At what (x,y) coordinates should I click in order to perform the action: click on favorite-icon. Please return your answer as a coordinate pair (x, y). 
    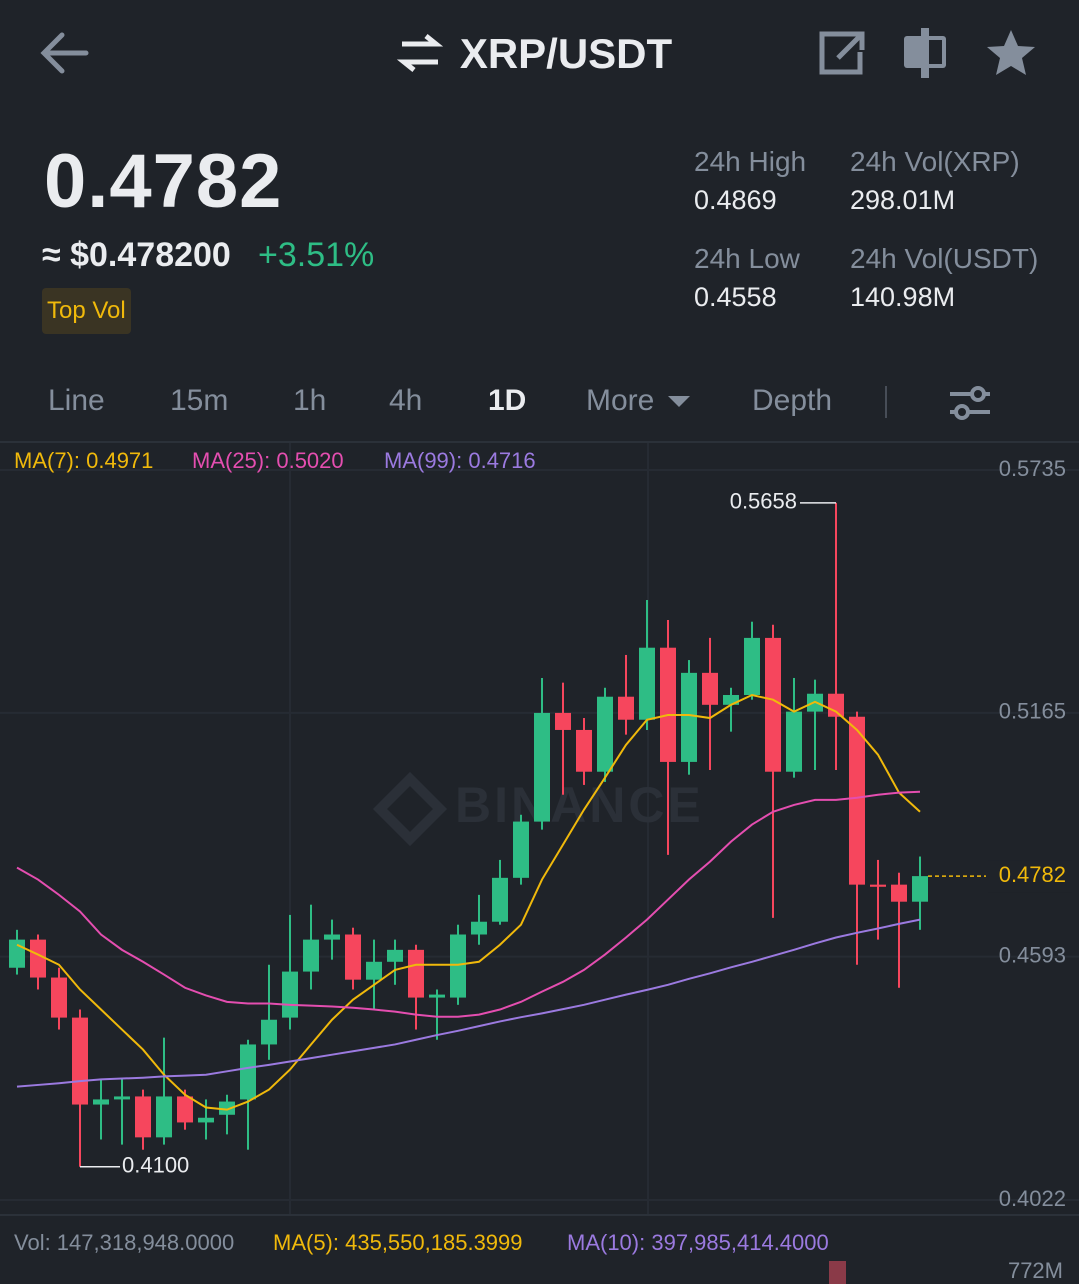
    Looking at the image, I should click on (1011, 52).